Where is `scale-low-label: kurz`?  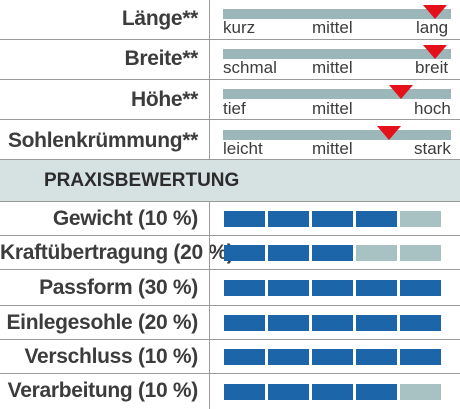
scale-low-label: kurz is located at coordinates (239, 27).